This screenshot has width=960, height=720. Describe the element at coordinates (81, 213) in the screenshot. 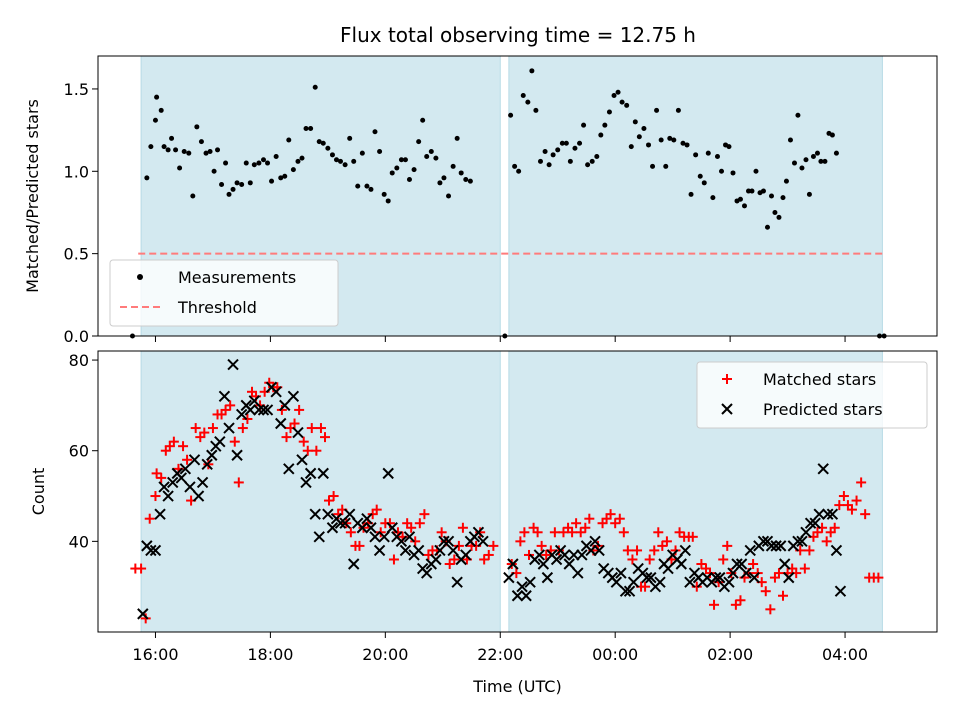

I see `ratio-y-ticks: 0.0 0.5 1.0 1.5` at that location.